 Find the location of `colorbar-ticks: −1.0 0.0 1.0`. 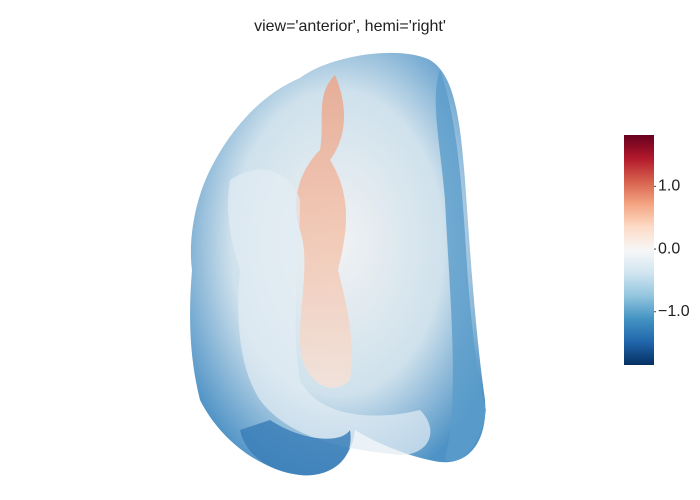

colorbar-ticks: −1.0 0.0 1.0 is located at coordinates (672, 249).